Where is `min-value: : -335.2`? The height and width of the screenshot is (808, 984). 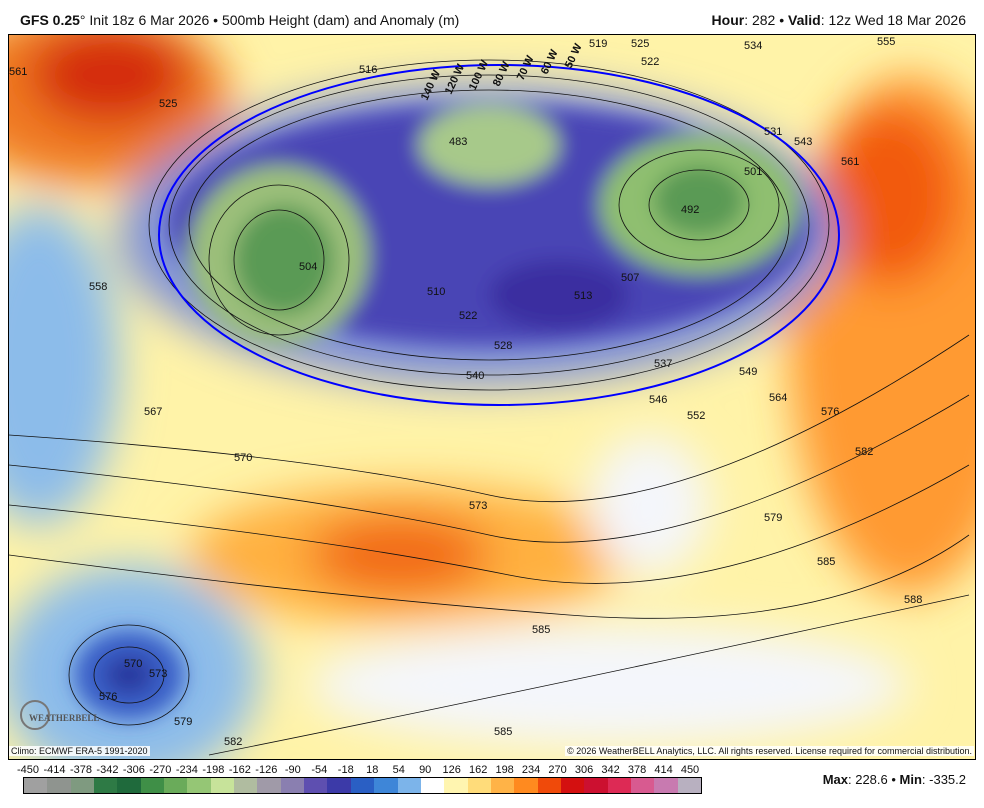 min-value: : -335.2 is located at coordinates (943, 779).